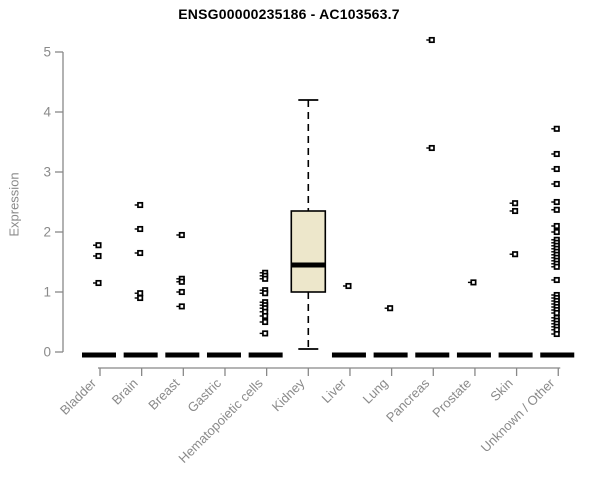 This screenshot has width=600, height=500. Describe the element at coordinates (473, 355) in the screenshot. I see `zero-box-Prostate` at that location.